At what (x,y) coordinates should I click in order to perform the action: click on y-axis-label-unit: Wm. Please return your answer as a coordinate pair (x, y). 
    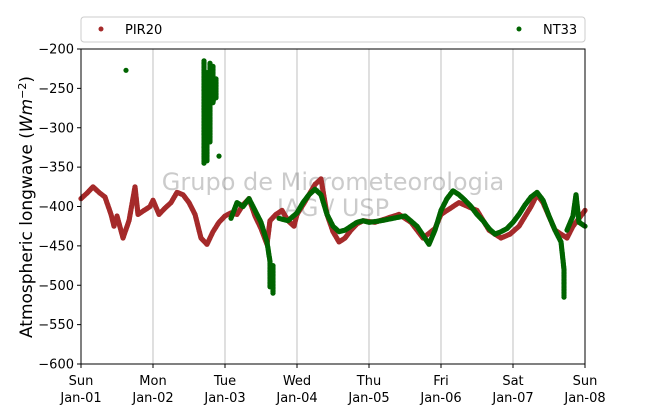
    Looking at the image, I should click on (27, 115).